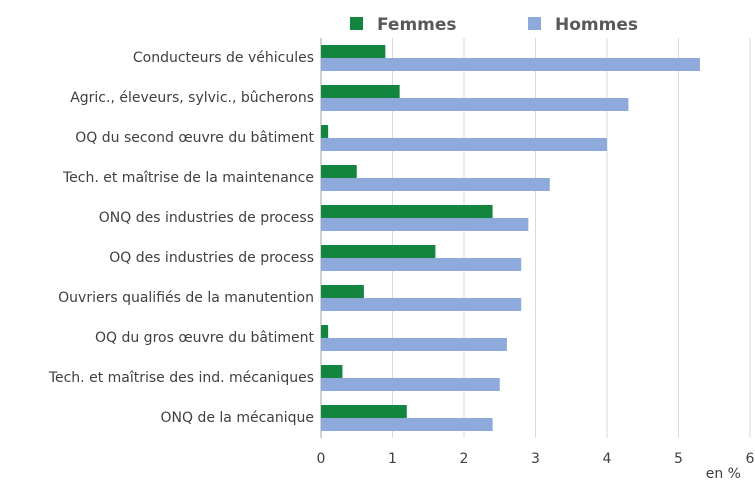  Describe the element at coordinates (607, 459) in the screenshot. I see `x-tick-label: 4` at that location.